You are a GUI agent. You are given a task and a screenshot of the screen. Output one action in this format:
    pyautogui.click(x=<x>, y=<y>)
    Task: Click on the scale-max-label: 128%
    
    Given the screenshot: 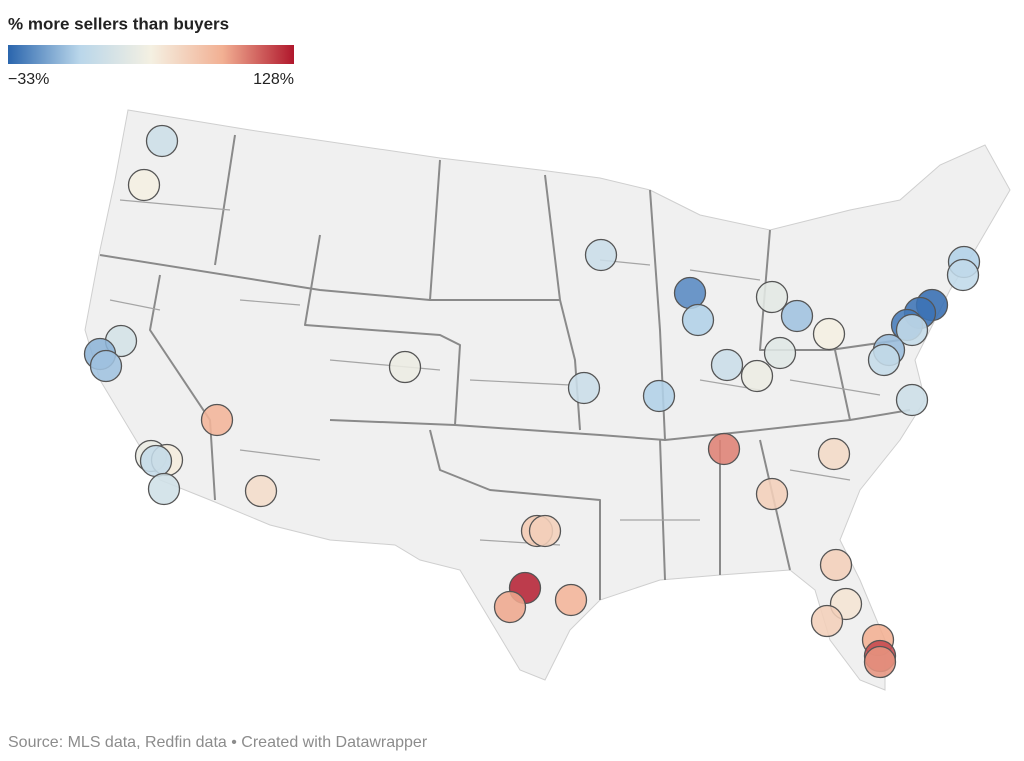 What is the action you would take?
    pyautogui.click(x=273, y=79)
    